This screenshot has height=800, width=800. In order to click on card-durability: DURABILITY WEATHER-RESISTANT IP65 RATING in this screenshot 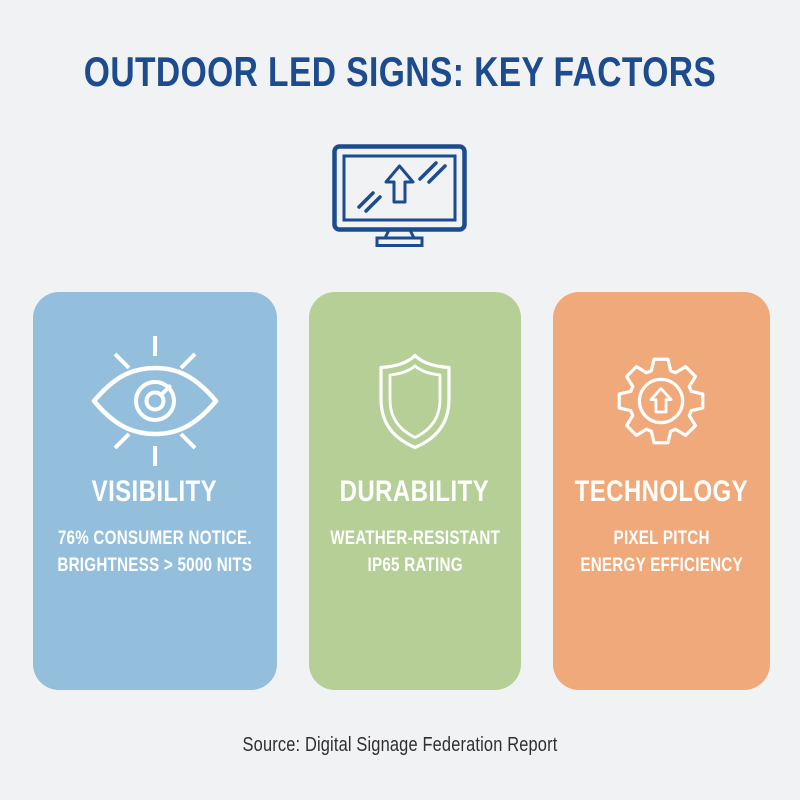, I will do `click(414, 491)`.